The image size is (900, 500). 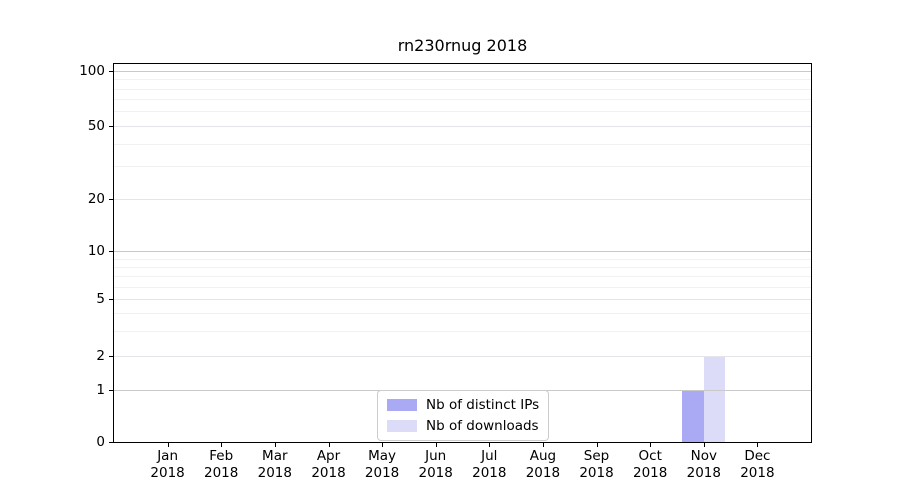 What do you see at coordinates (96, 125) in the screenshot?
I see `y-tick-label: 50` at bounding box center [96, 125].